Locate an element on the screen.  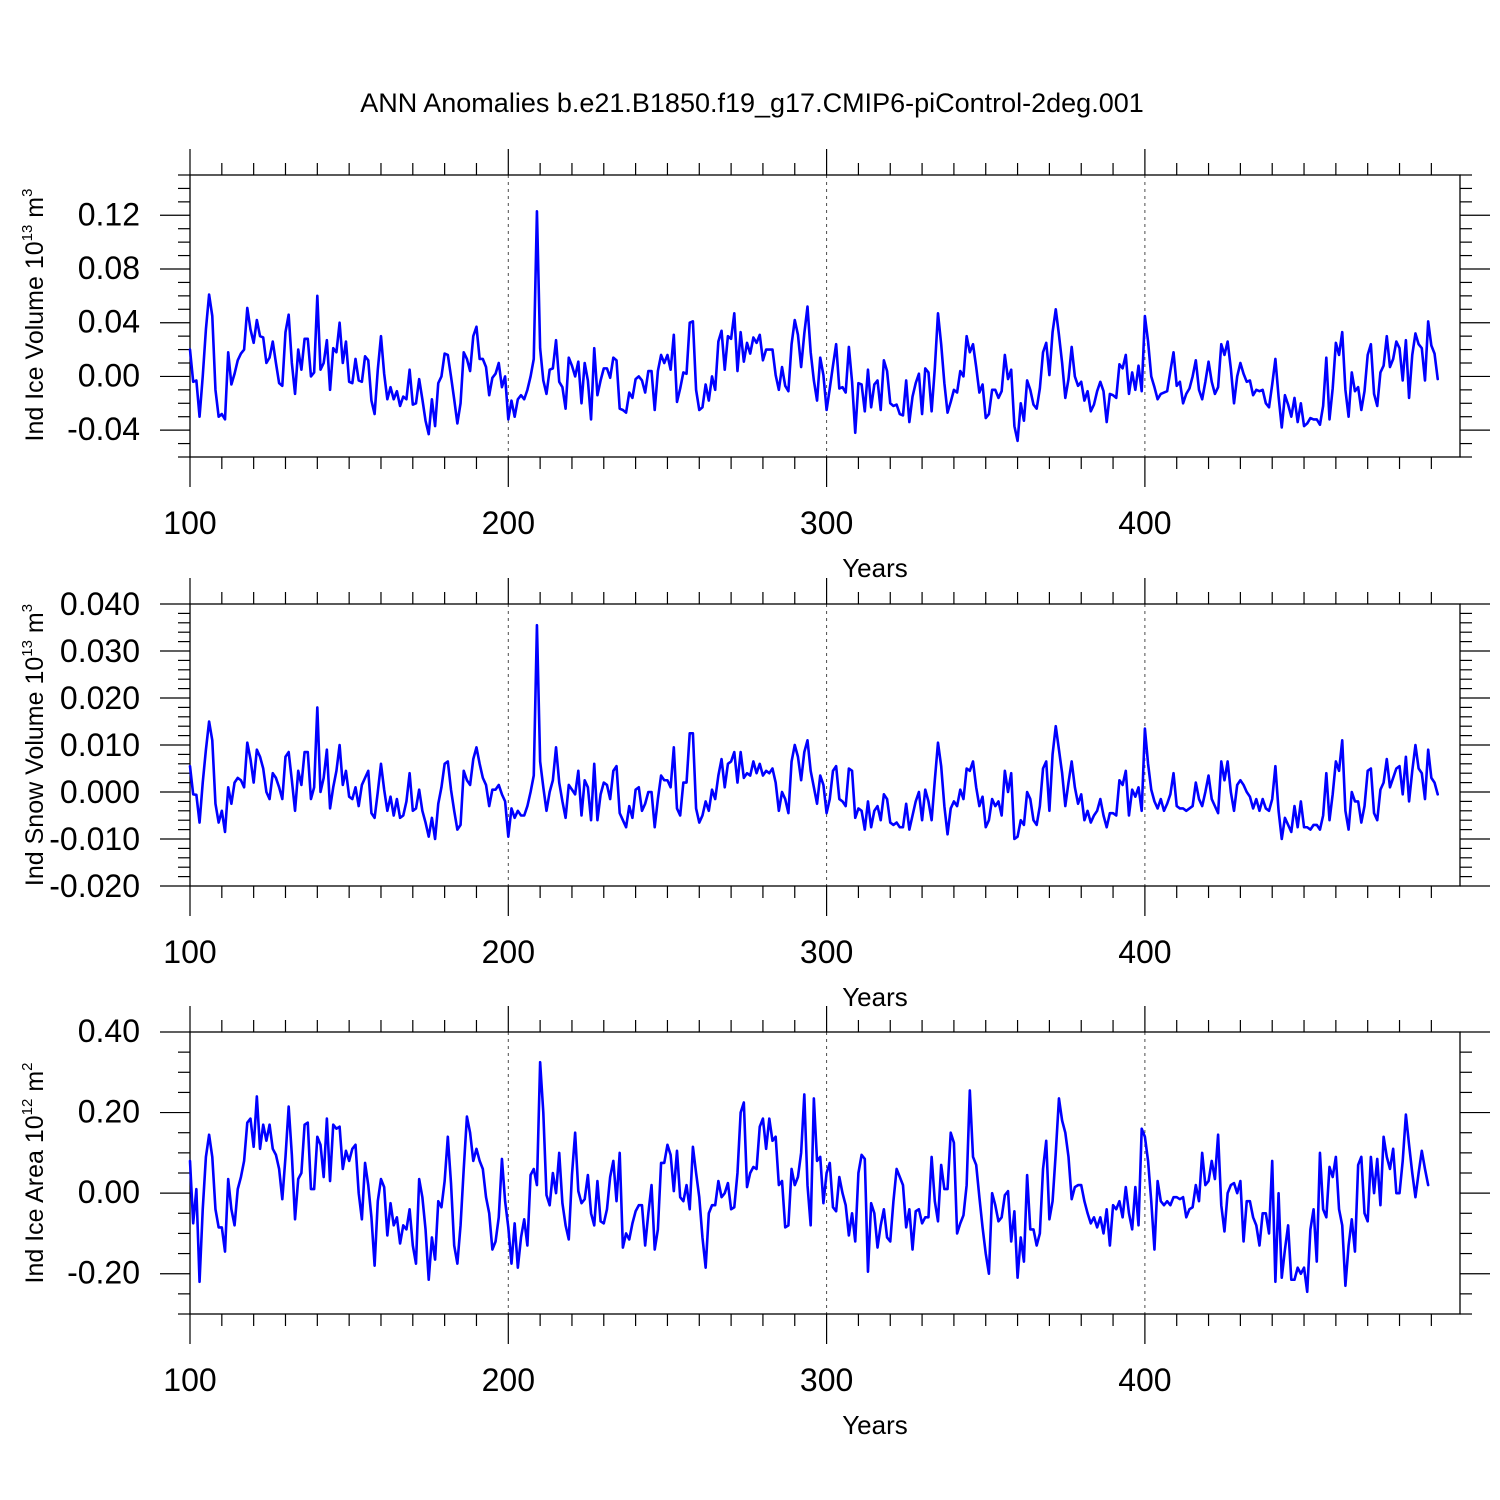
y-axis-label: Ind Snow Volume 1013 m3 is located at coordinates (34, 745).